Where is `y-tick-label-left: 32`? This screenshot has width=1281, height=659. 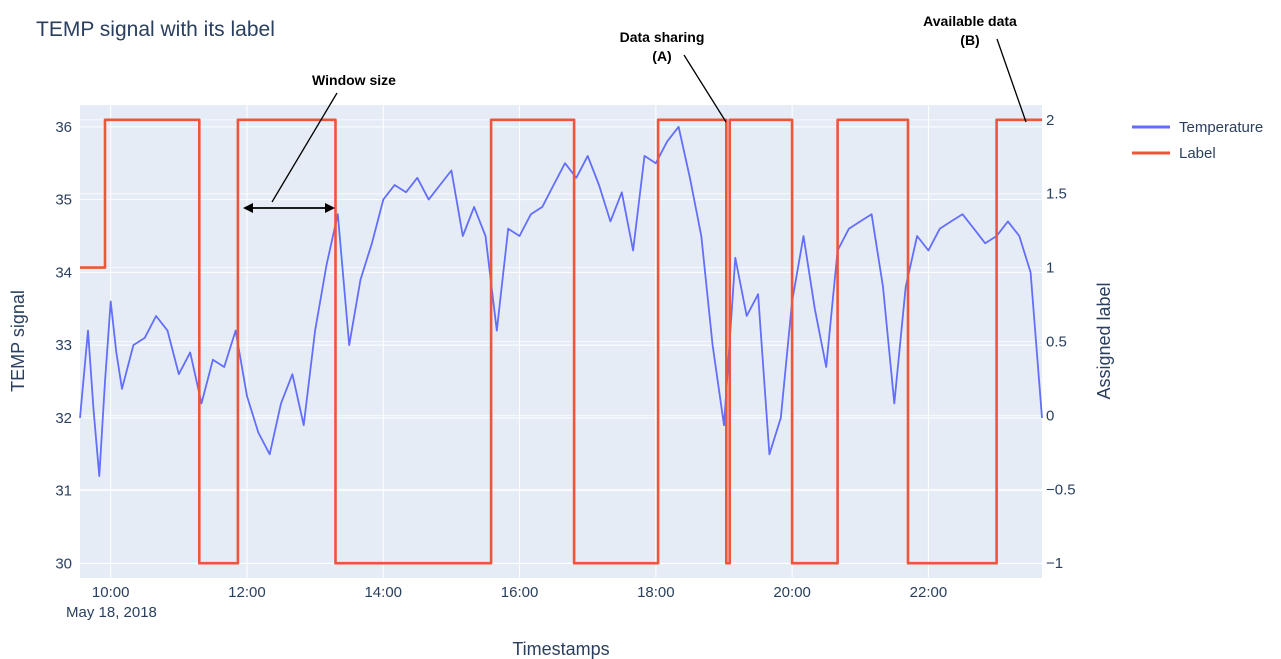
y-tick-label-left: 32 is located at coordinates (63, 418).